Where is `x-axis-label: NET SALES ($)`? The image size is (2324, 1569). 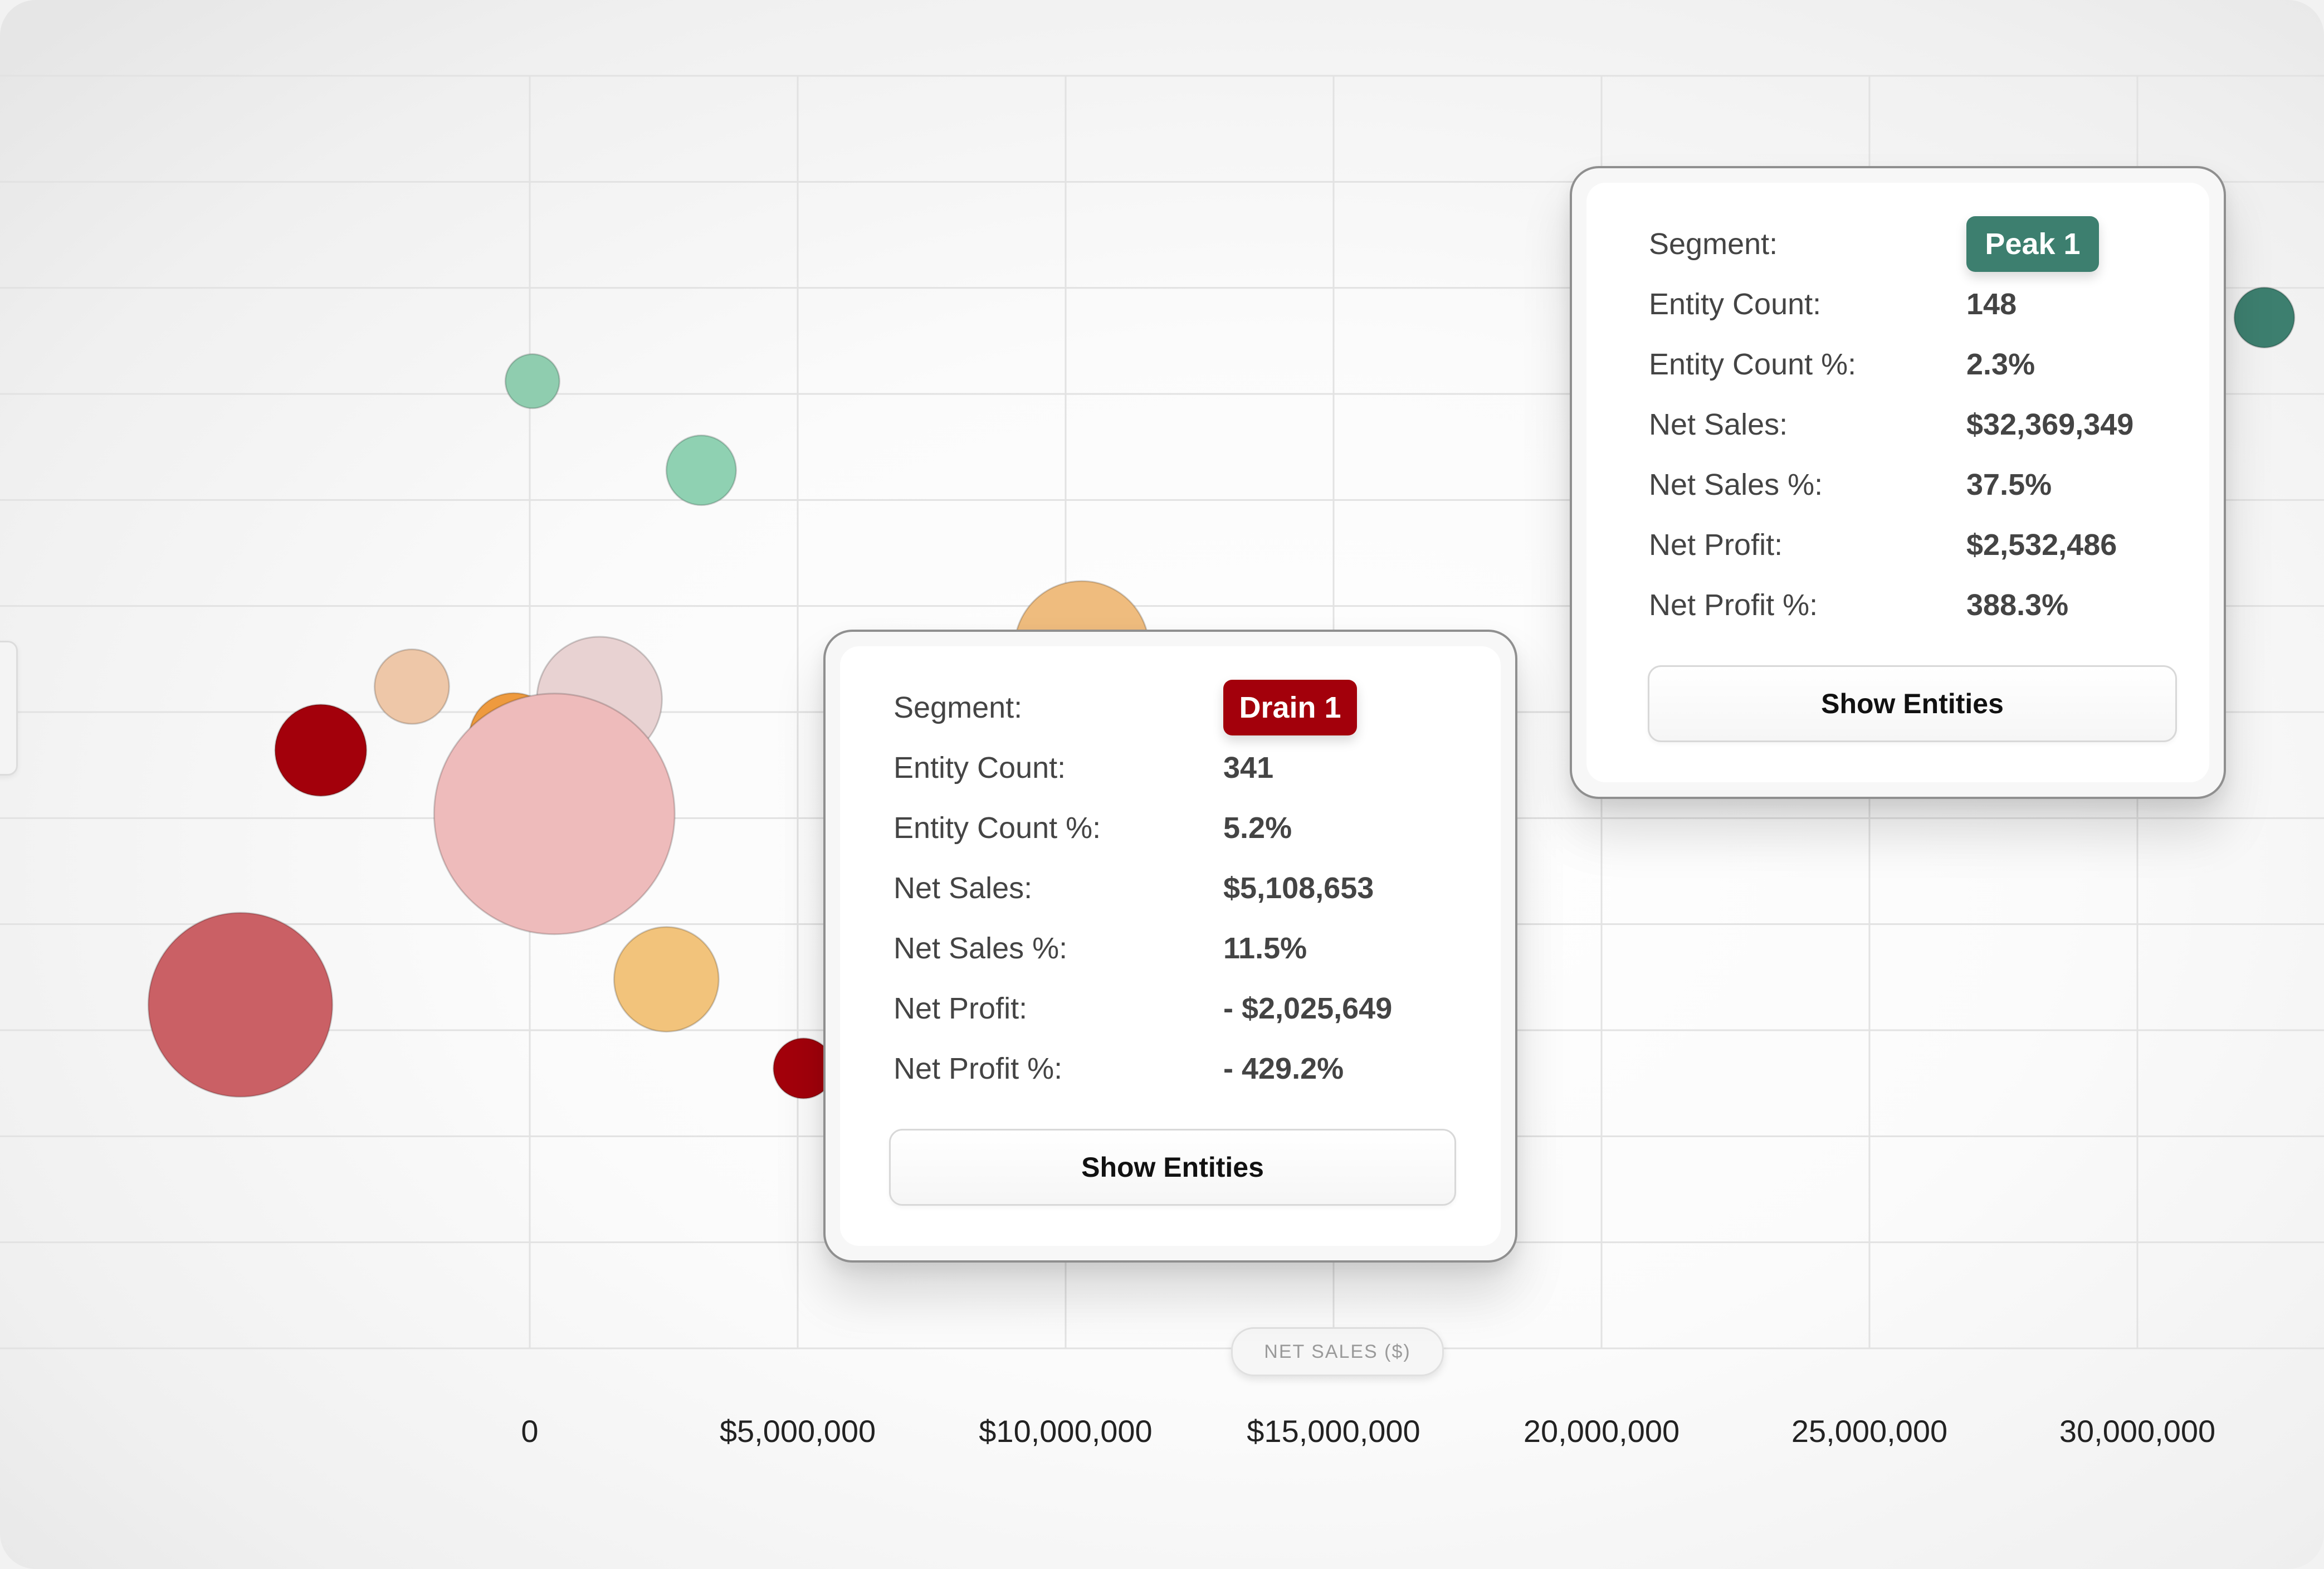
x-axis-label: NET SALES ($) is located at coordinates (1337, 1351).